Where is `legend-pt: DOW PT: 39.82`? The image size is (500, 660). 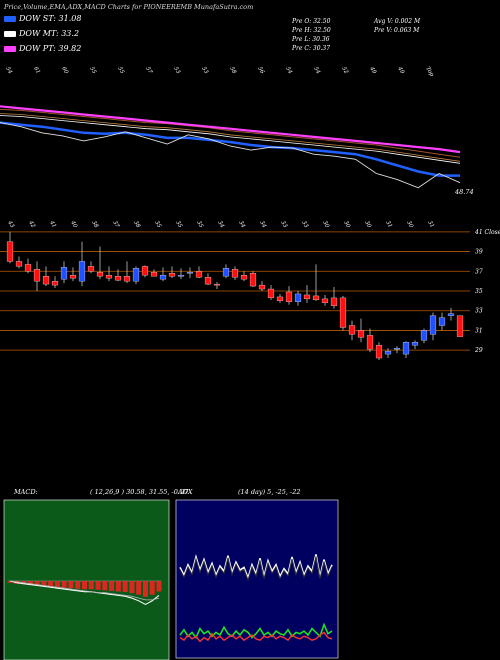
legend-pt: DOW PT: 39.82 is located at coordinates (42, 48).